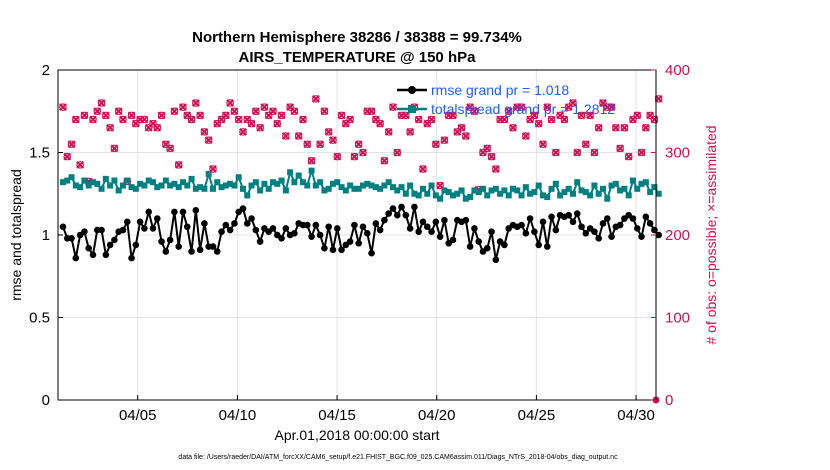  What do you see at coordinates (387, 409) in the screenshot?
I see `x-axis-ticks: 04/05 04/10 04/15 04/20 04/25 04/30` at bounding box center [387, 409].